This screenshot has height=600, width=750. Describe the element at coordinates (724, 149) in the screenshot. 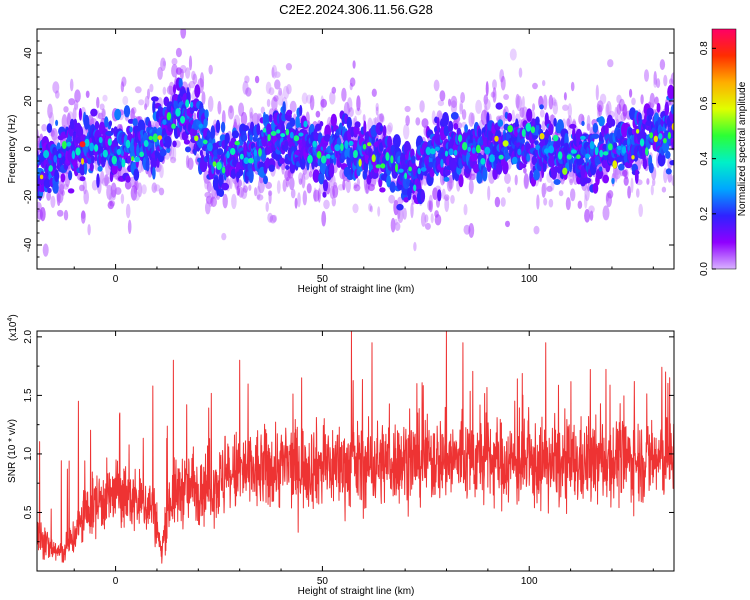

I see `colorbar` at that location.